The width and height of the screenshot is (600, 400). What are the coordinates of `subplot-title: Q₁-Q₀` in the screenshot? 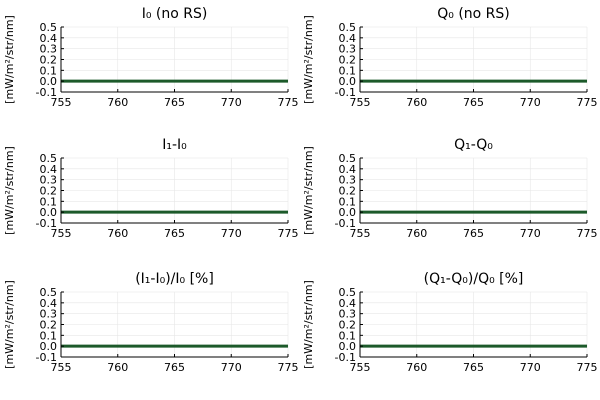 It's located at (473, 145).